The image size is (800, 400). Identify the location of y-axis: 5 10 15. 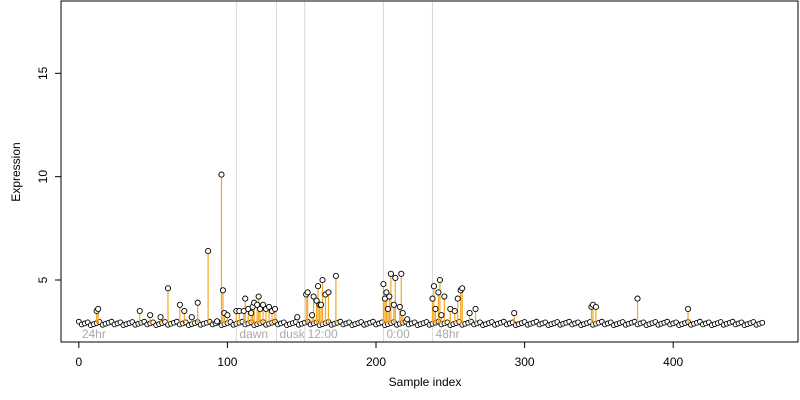
(49, 174).